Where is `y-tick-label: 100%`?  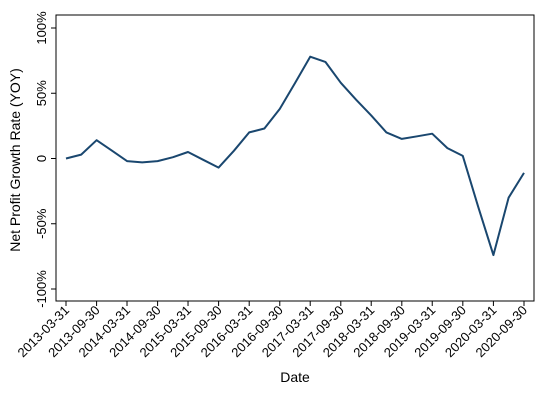 y-tick-label: 100% is located at coordinates (41, 28).